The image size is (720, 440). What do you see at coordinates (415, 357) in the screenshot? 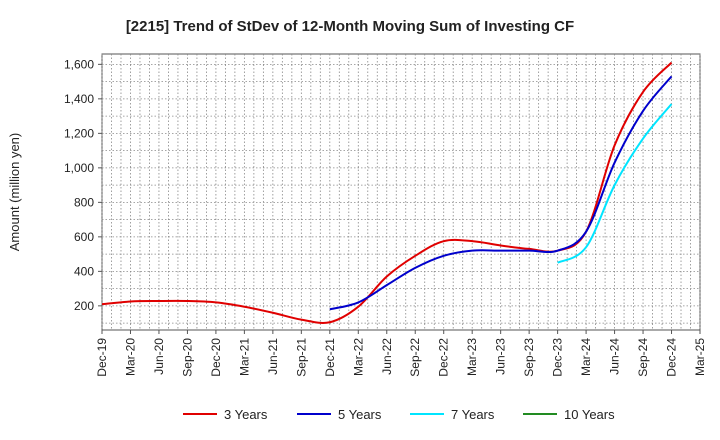
I see `x-tick-label: Sep-22` at bounding box center [415, 357].